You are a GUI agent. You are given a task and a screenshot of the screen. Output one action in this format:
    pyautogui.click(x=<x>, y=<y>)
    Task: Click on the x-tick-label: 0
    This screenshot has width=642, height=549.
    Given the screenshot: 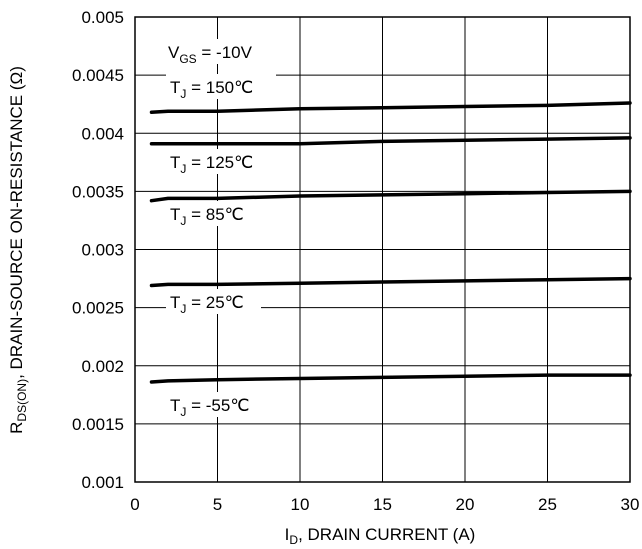 What is the action you would take?
    pyautogui.click(x=134, y=504)
    